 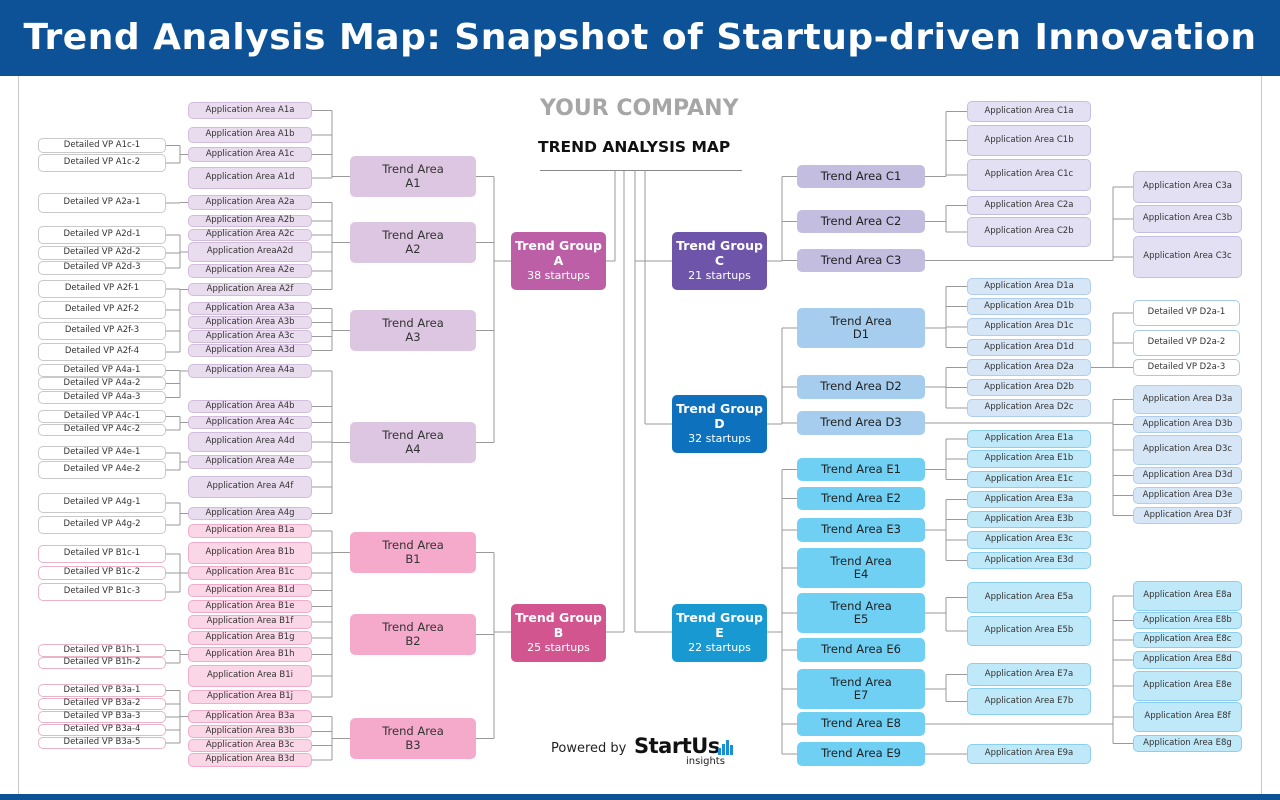 What do you see at coordinates (250, 322) in the screenshot?
I see `application-area-a3b: Application Area A3b` at bounding box center [250, 322].